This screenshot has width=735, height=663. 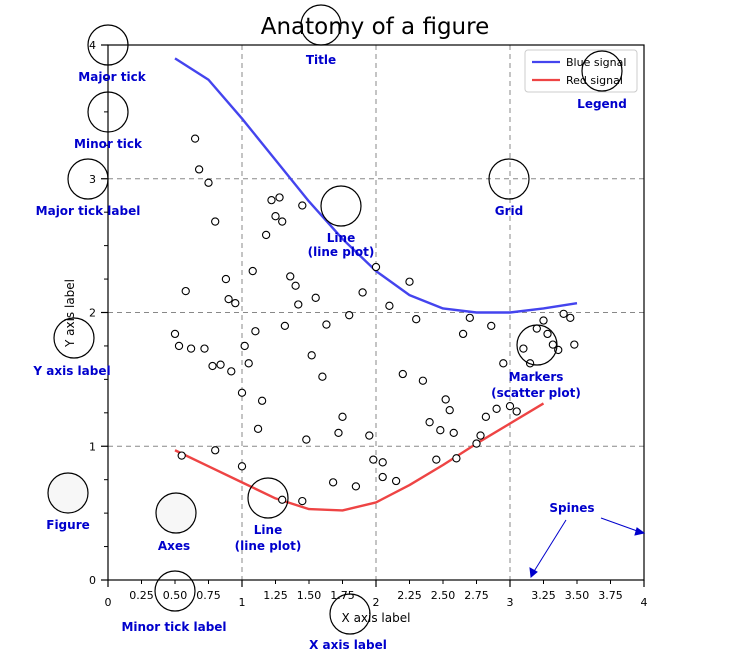 I want to click on markers-circle, so click(x=537, y=345).